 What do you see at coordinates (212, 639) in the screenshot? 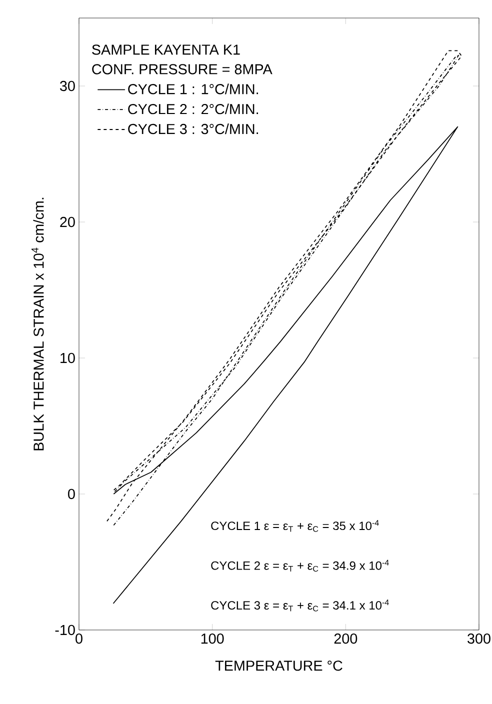
I see `x-tick-label: 100` at bounding box center [212, 639].